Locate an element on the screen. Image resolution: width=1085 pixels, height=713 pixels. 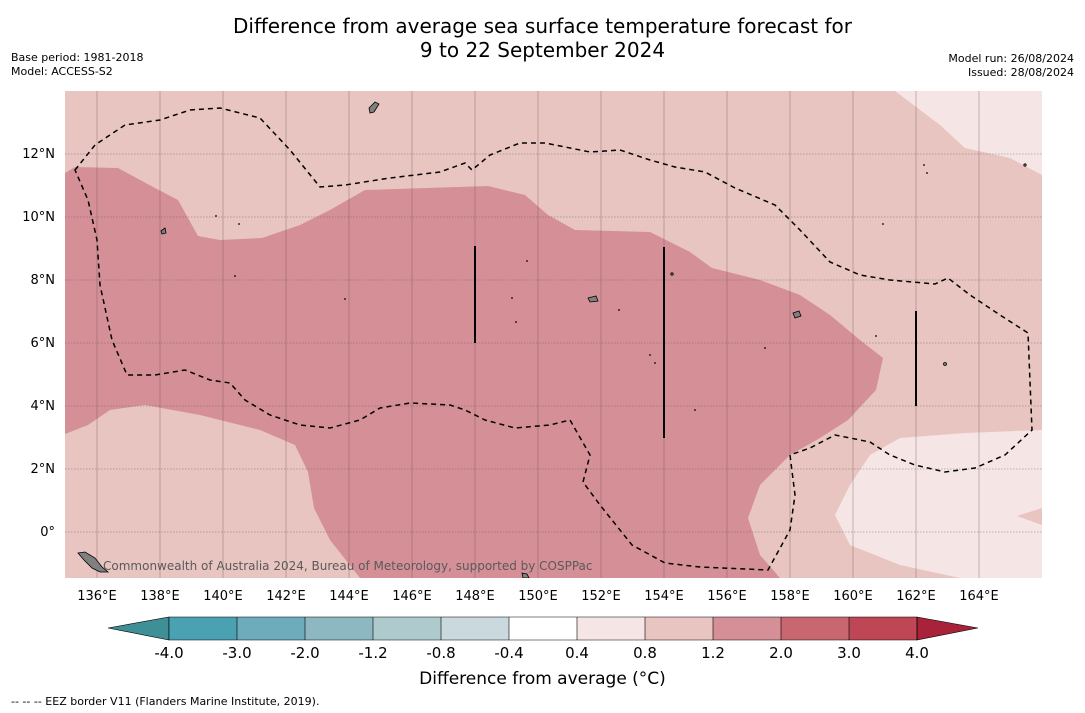
island-kosrae is located at coordinates (945, 364).